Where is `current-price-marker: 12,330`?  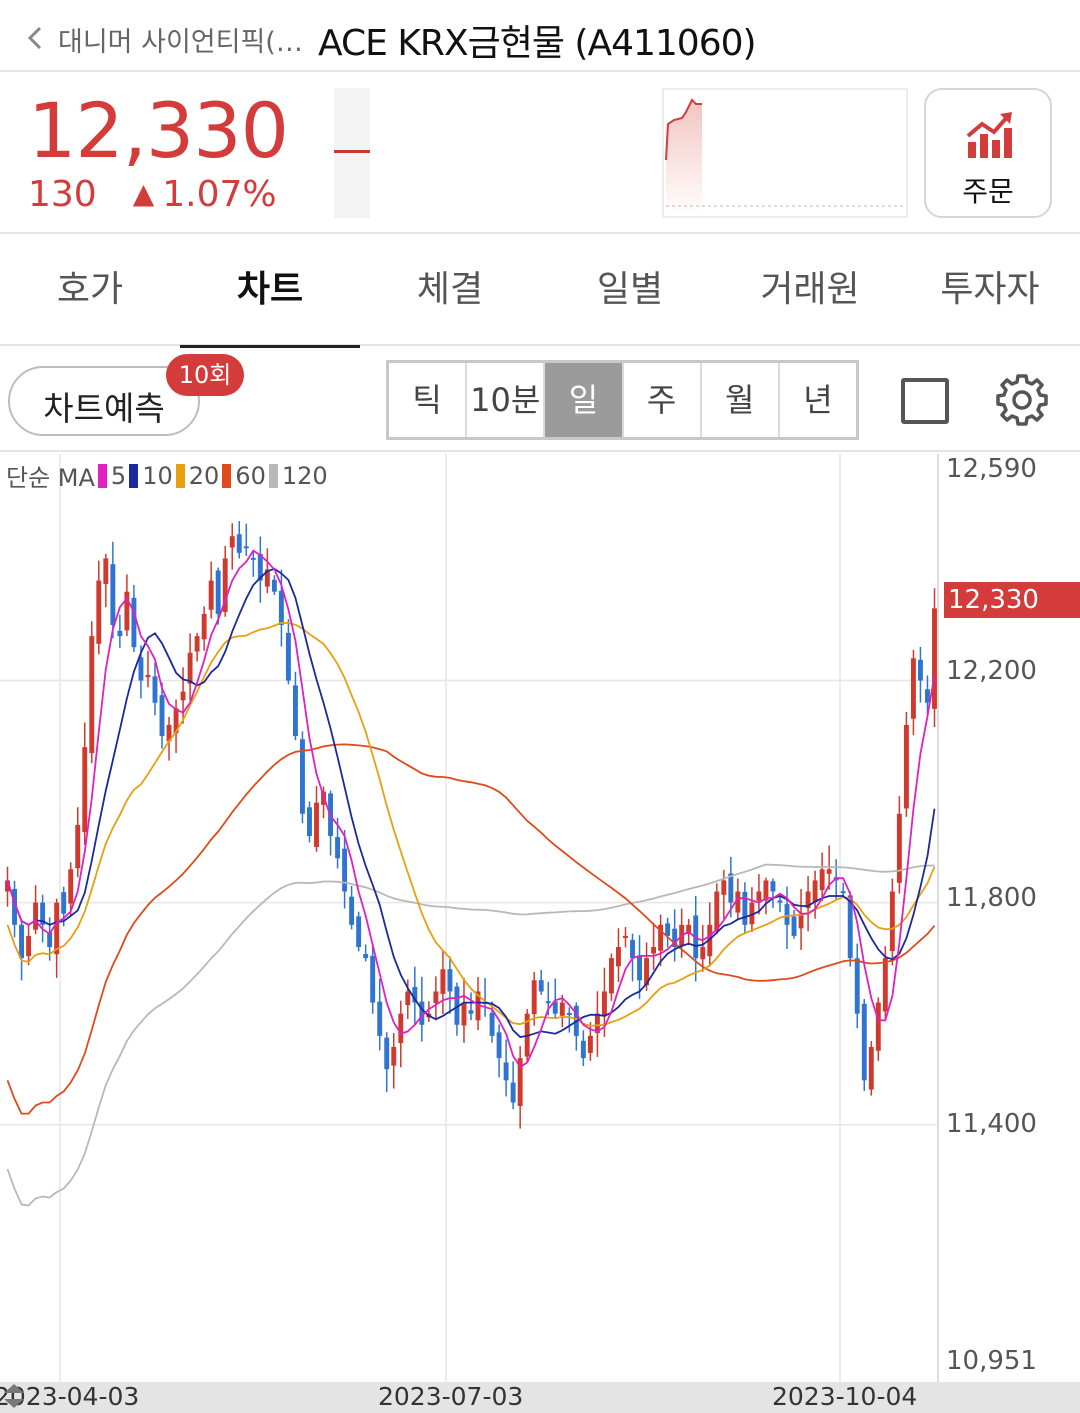
current-price-marker: 12,330 is located at coordinates (1012, 600).